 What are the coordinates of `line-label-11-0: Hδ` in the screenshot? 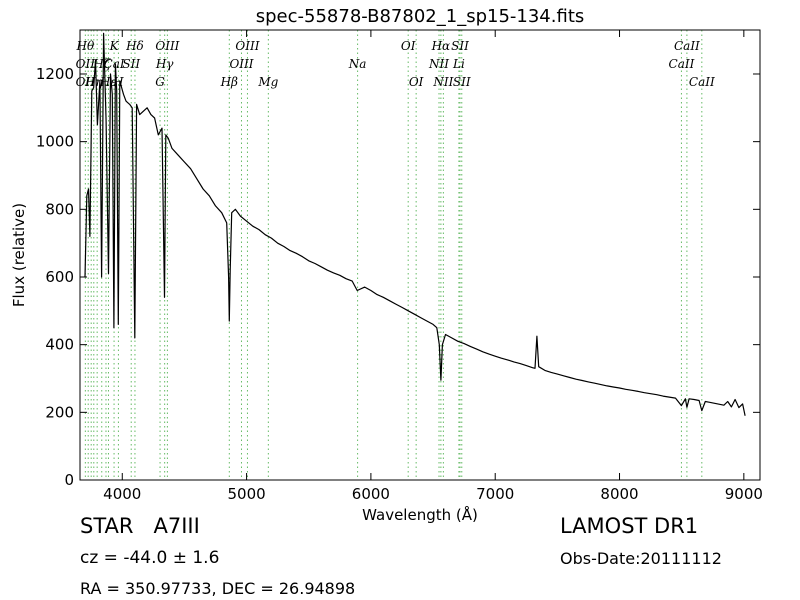 It's located at (134, 46).